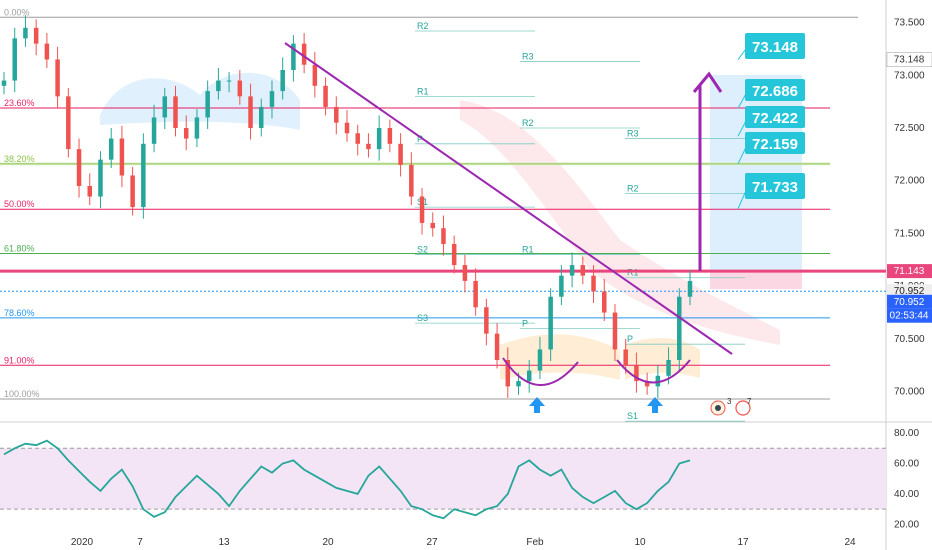 The image size is (932, 550). What do you see at coordinates (743, 542) in the screenshot?
I see `time-tick-label: 17` at bounding box center [743, 542].